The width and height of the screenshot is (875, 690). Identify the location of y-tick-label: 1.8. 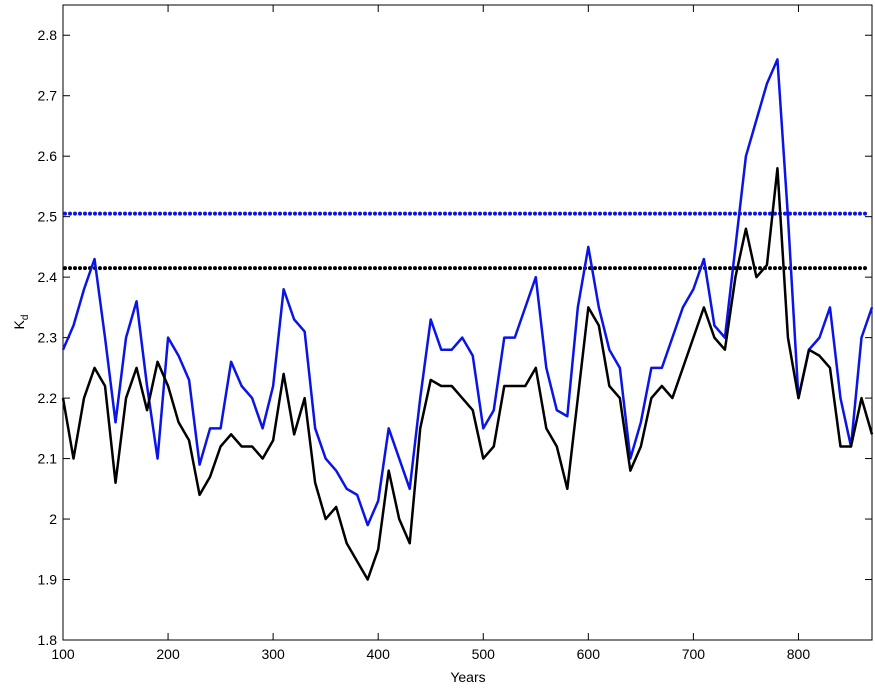
(48, 640).